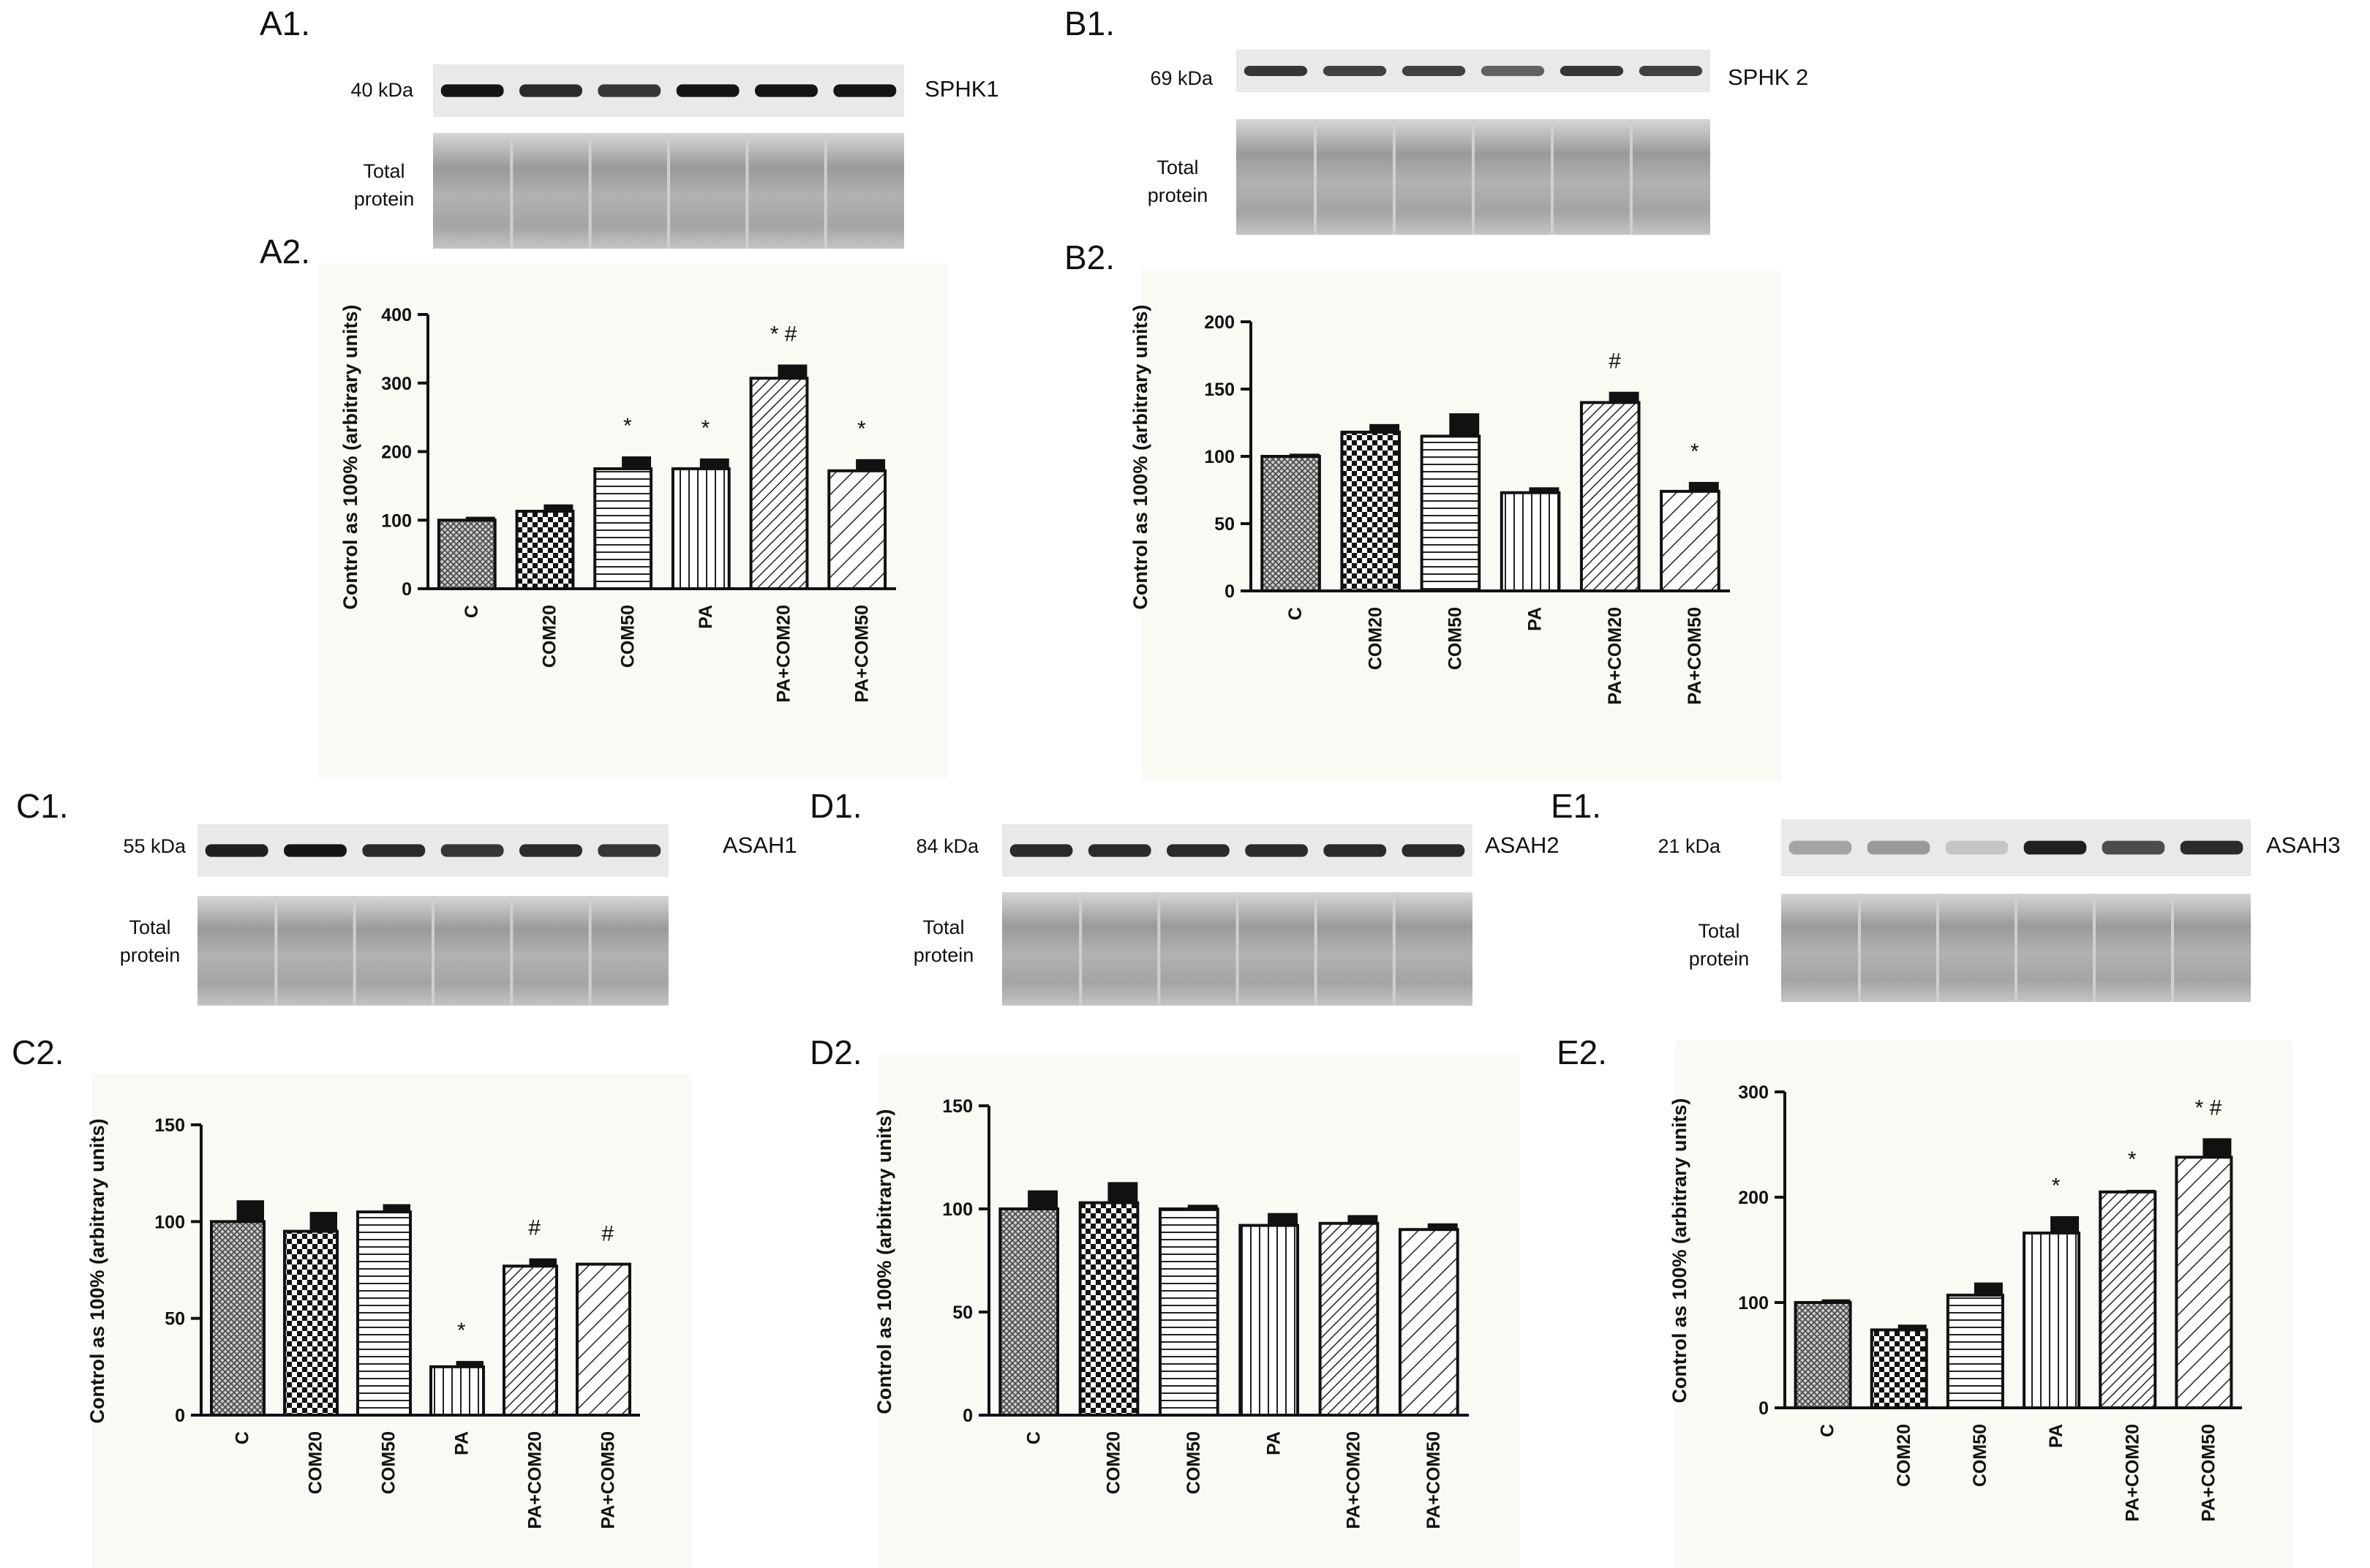  Describe the element at coordinates (2208, 1108) in the screenshot. I see `significance-annotation: * #` at that location.